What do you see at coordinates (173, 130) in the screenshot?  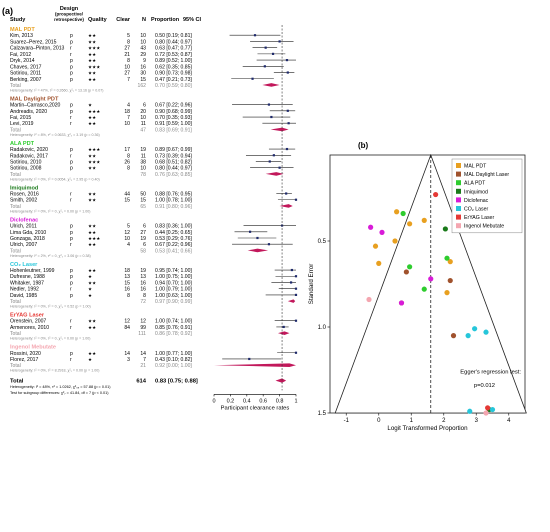 I see `group-total-ci: 0.83 [0.69; 0.91]` at bounding box center [173, 130].